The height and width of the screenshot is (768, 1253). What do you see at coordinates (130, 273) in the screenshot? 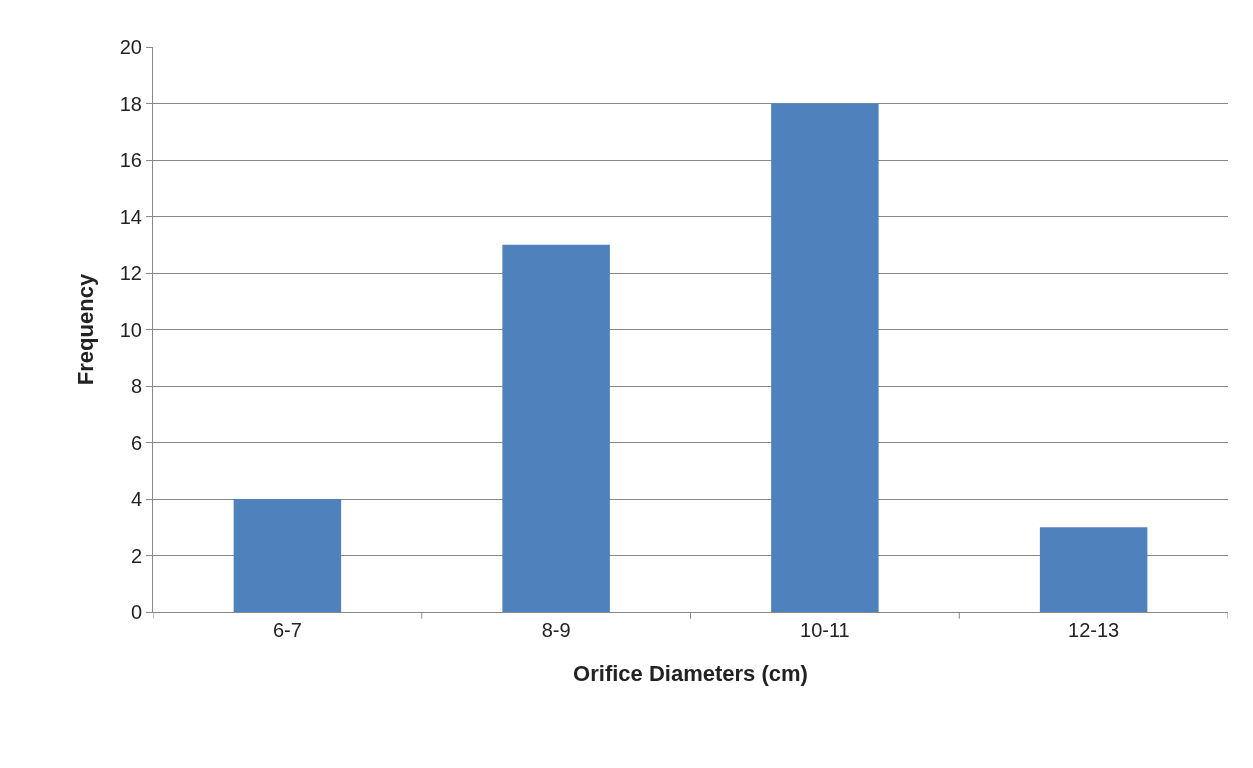
I see `y-tick-label: 12` at bounding box center [130, 273].